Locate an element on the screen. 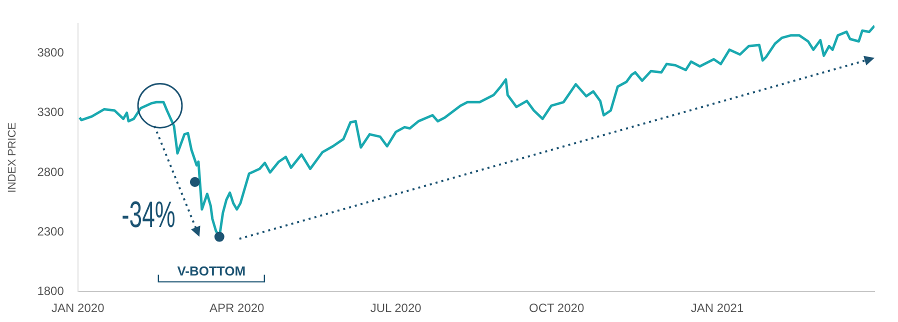 The height and width of the screenshot is (322, 898). x-tick-label: JAN 2021 is located at coordinates (717, 308).